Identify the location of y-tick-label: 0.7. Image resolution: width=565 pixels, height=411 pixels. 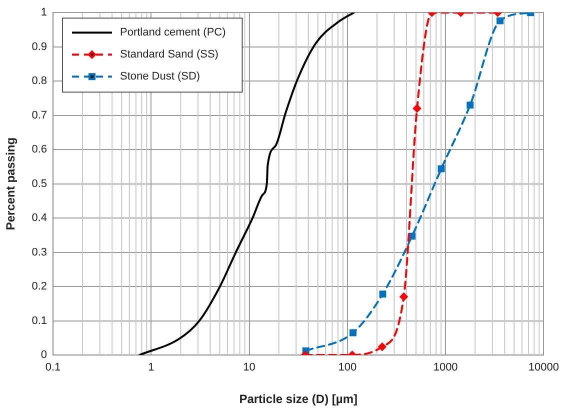
(39, 115).